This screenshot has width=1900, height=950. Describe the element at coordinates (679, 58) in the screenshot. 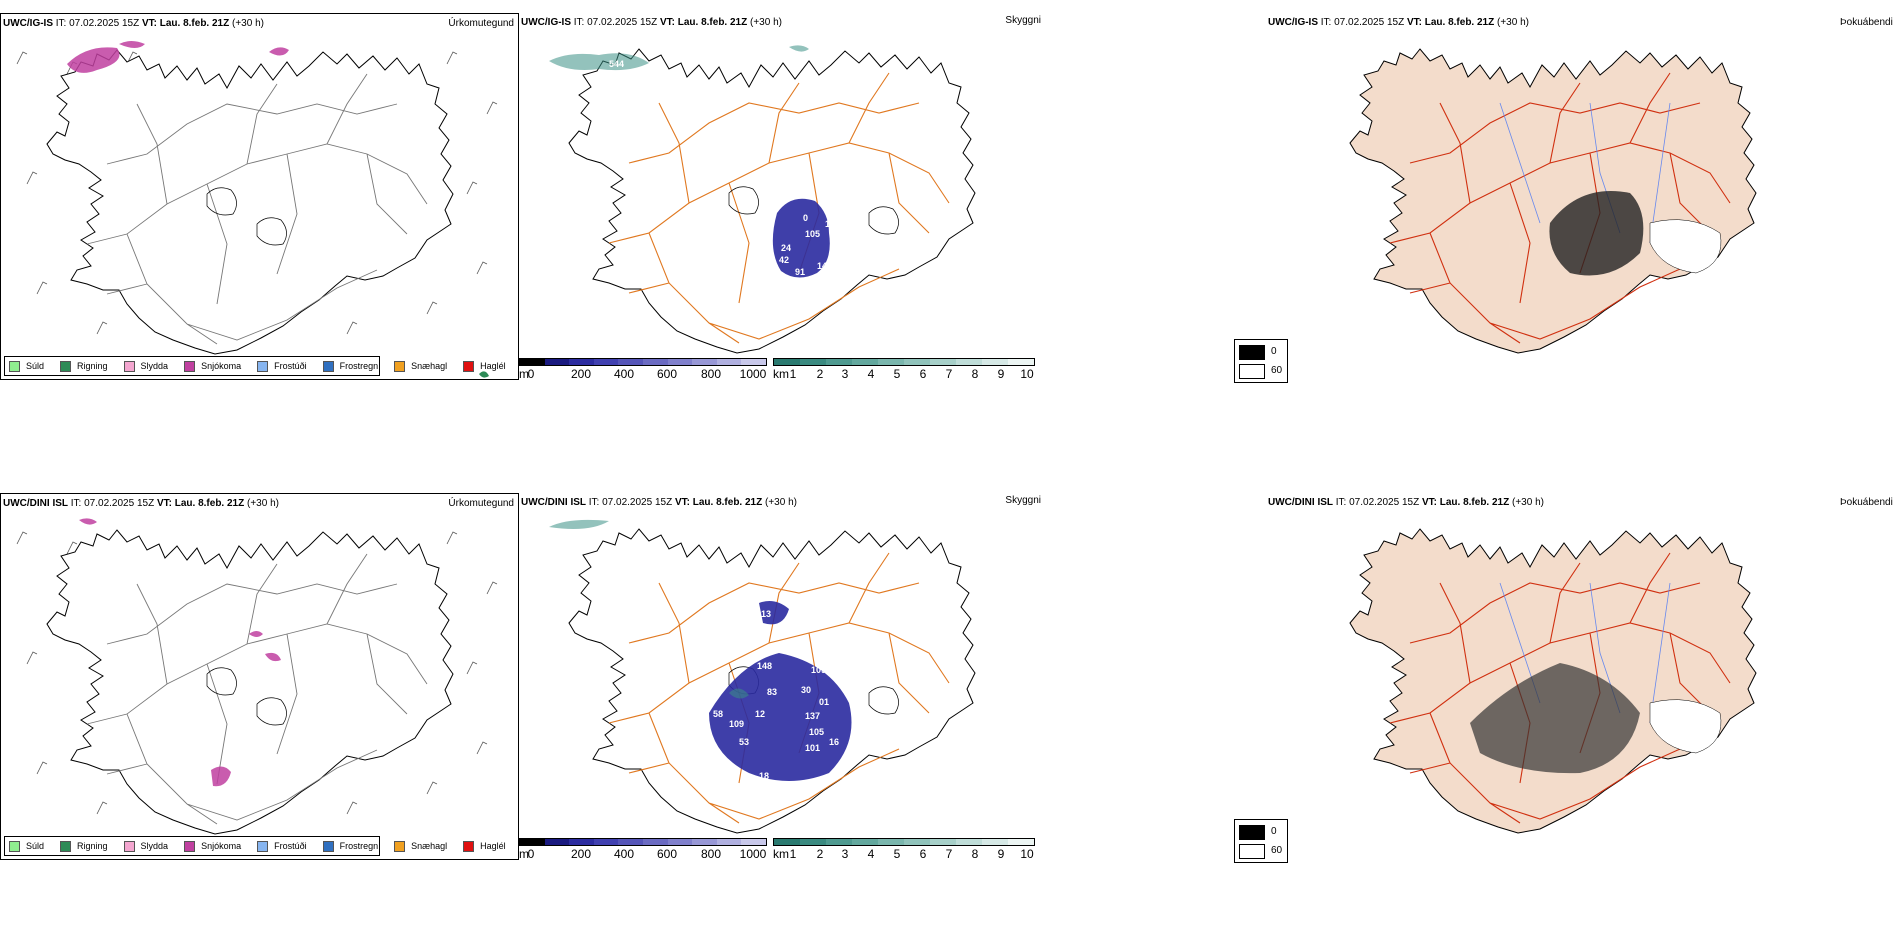

I see `low-visibility-area` at that location.